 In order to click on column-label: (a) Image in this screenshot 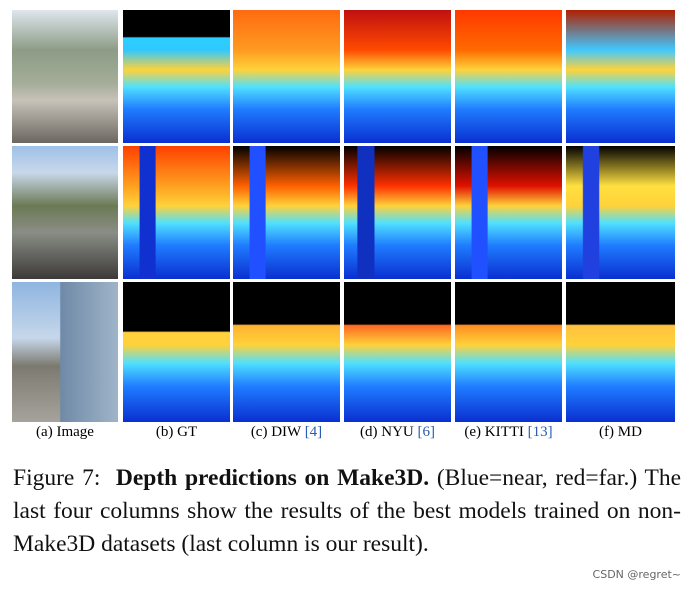, I will do `click(65, 432)`.